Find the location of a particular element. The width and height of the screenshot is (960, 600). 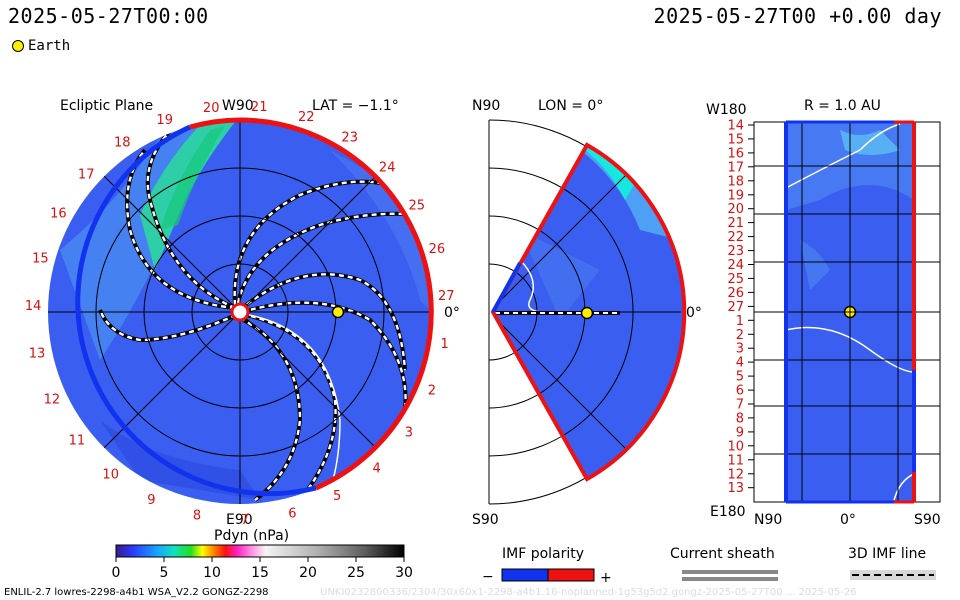

colorbar-tick-20: 20 is located at coordinates (308, 573).